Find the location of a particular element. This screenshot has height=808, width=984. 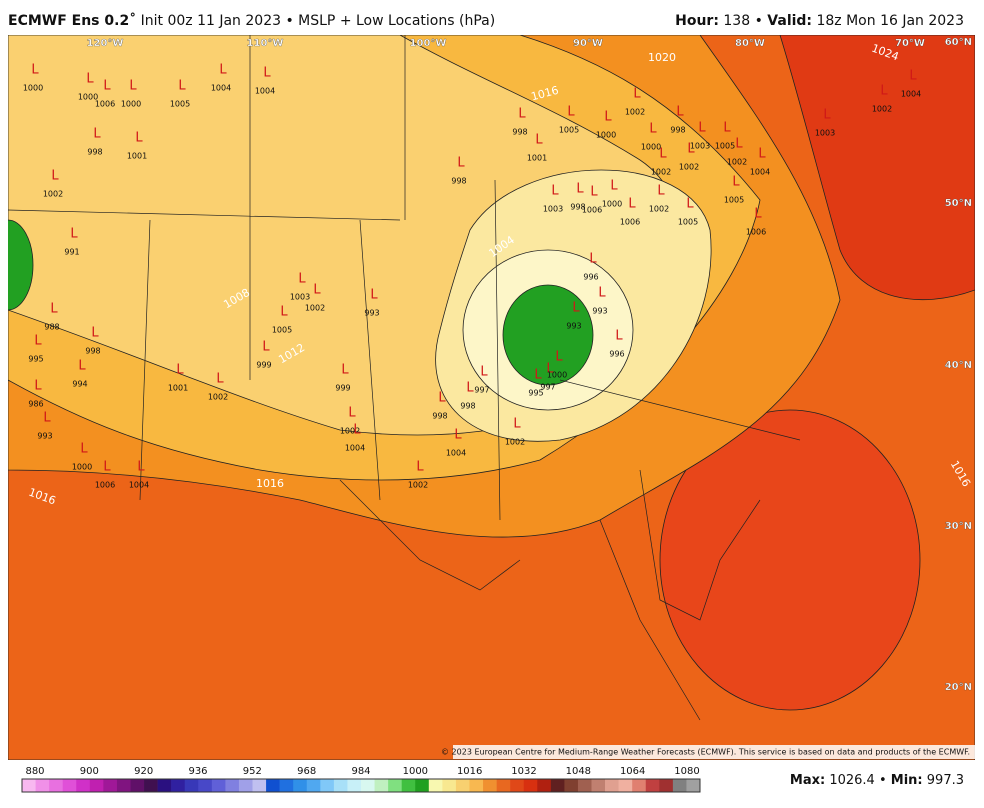

low-value: 988 is located at coordinates (51, 327).